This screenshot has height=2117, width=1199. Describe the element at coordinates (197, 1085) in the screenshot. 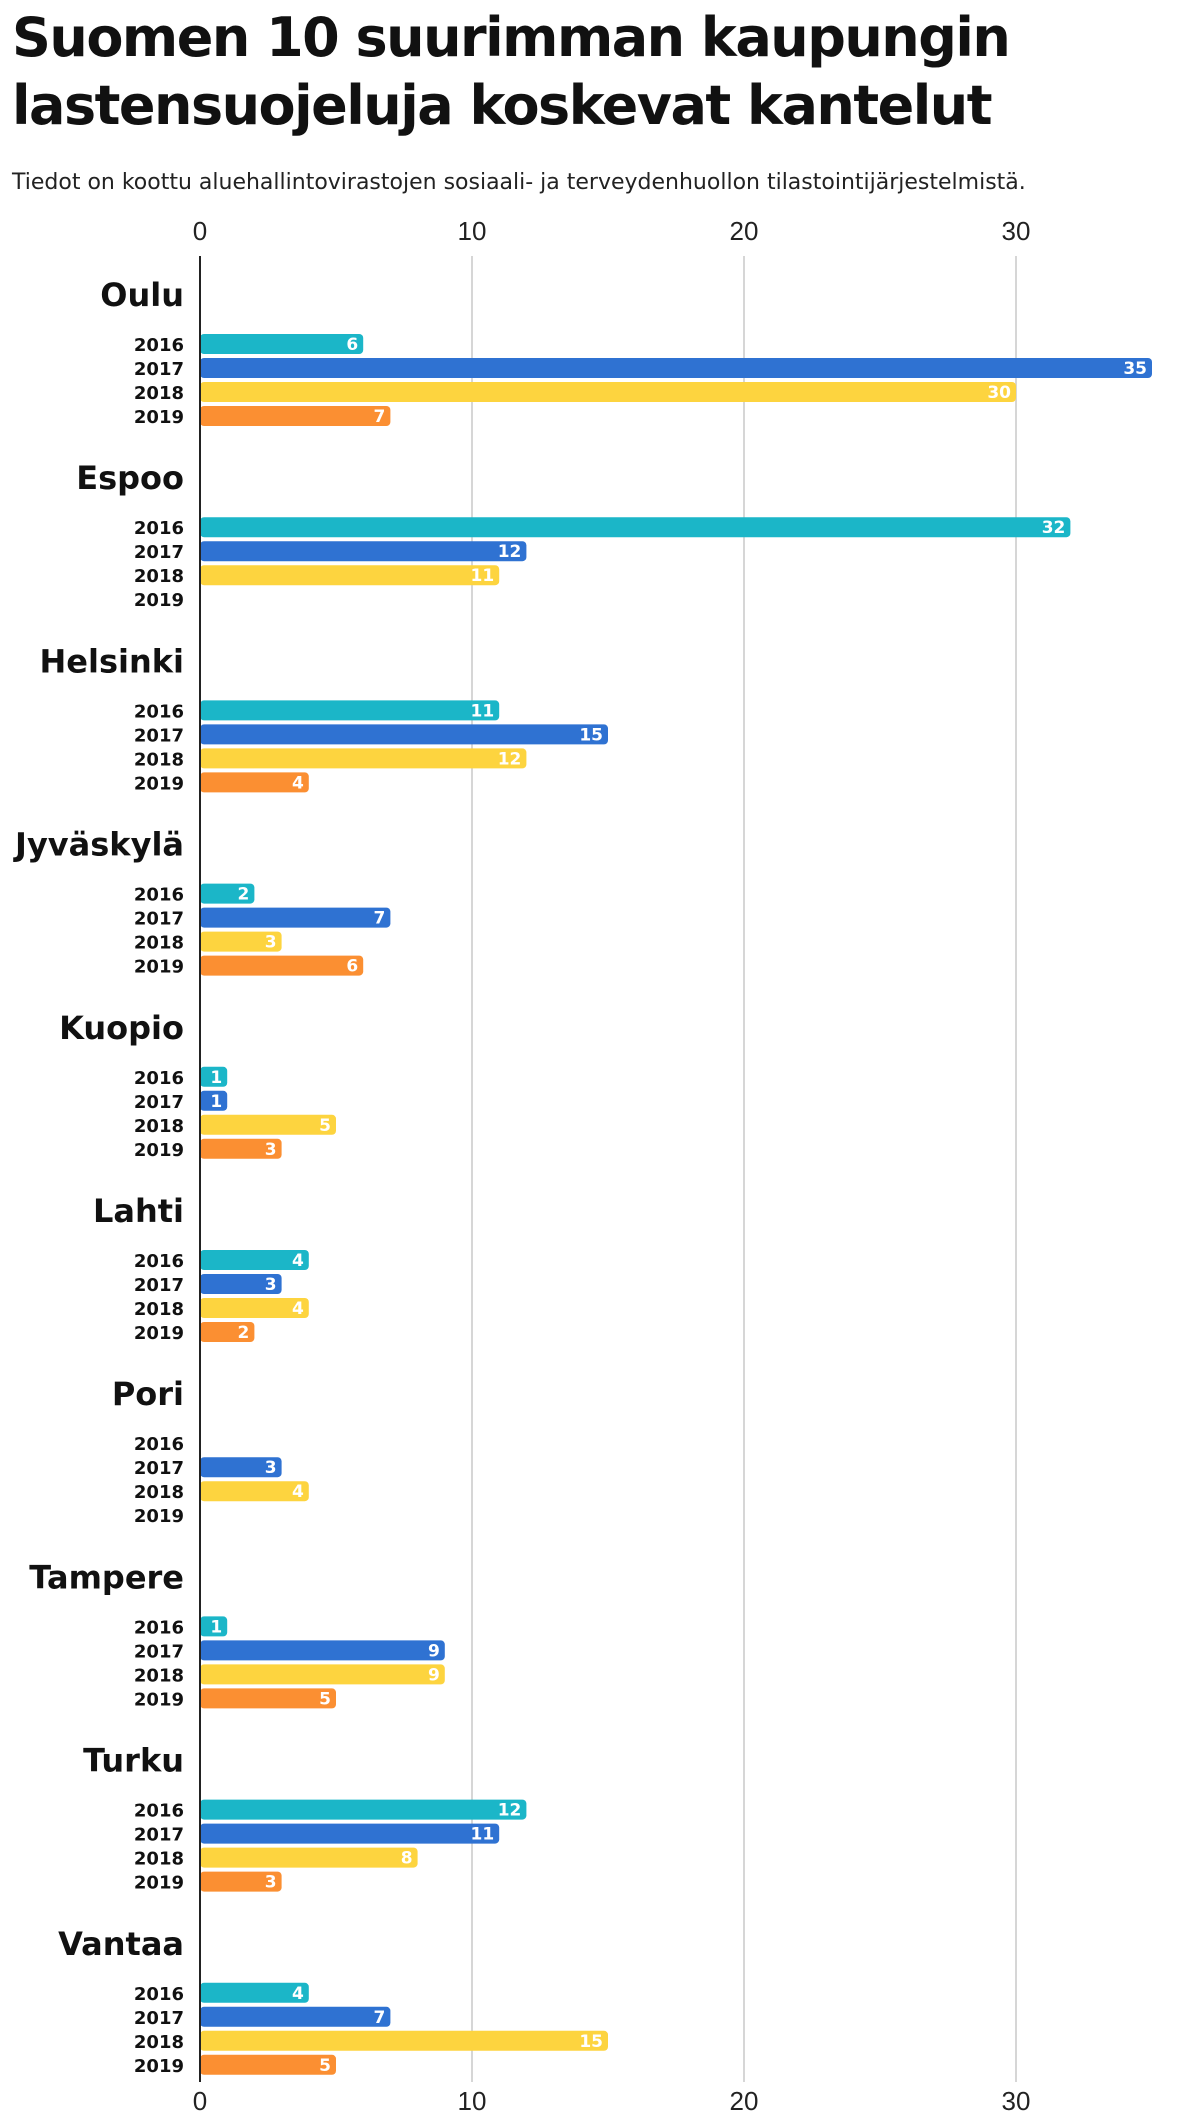

I see `bar-group-4: Kuopio 2016 1 2017 1 2018 5 2019 3` at that location.